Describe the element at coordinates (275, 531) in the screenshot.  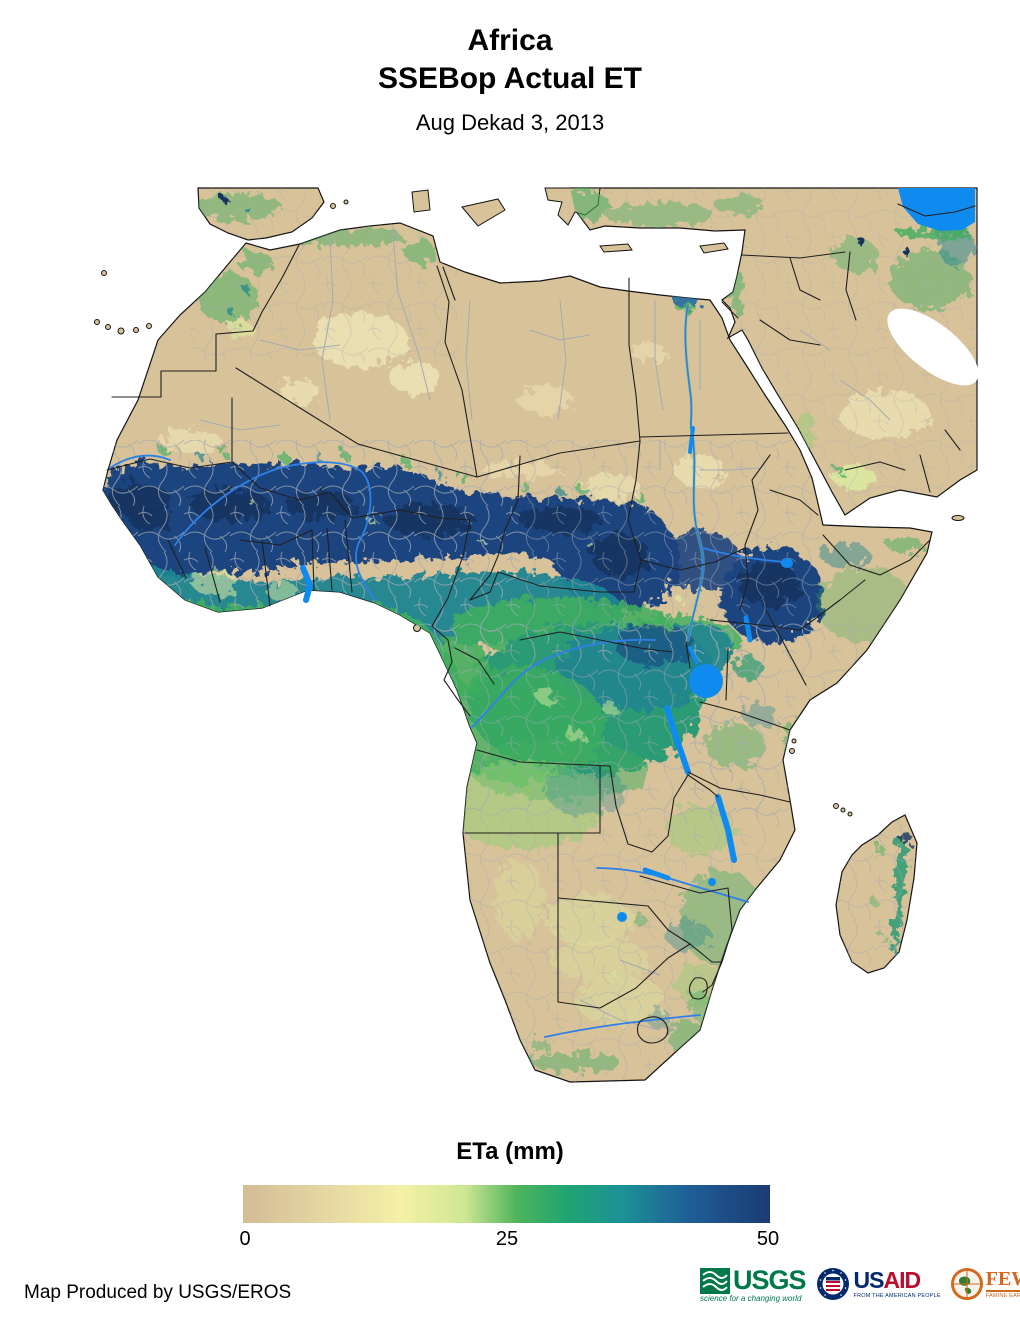
I see `niger-river` at that location.